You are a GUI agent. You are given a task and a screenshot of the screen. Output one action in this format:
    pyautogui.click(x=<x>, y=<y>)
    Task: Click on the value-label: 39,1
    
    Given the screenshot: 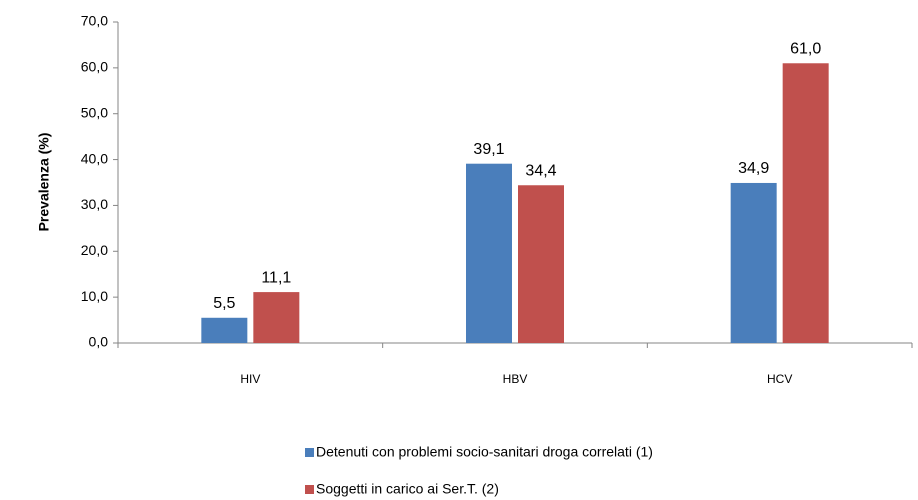 What is the action you would take?
    pyautogui.click(x=488, y=149)
    